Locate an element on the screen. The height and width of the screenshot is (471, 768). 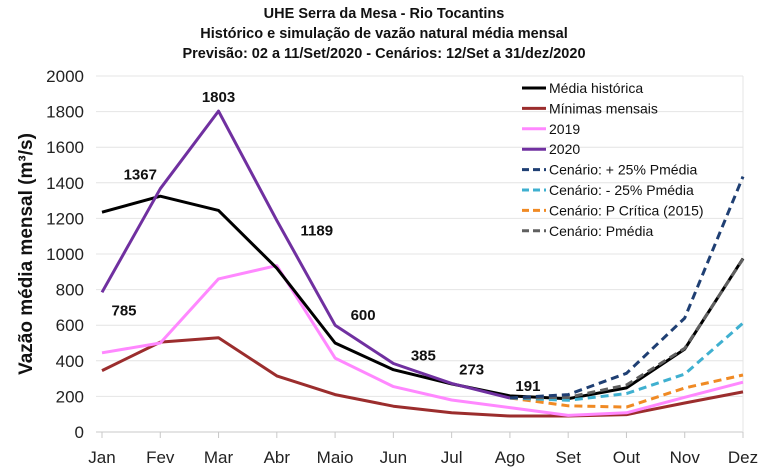
legend-label: Cenário: - 25% Pmédia is located at coordinates (621, 190).